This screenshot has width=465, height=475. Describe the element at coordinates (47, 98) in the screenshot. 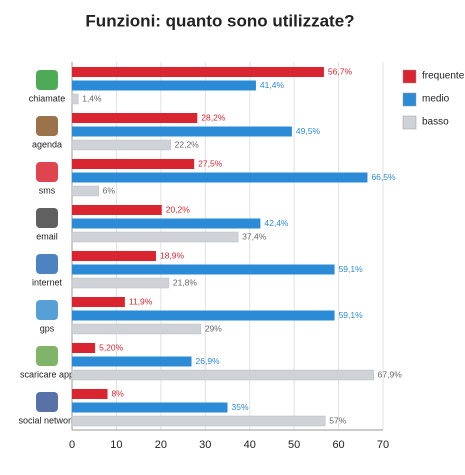

I see `y-tick-label: chiamate` at that location.